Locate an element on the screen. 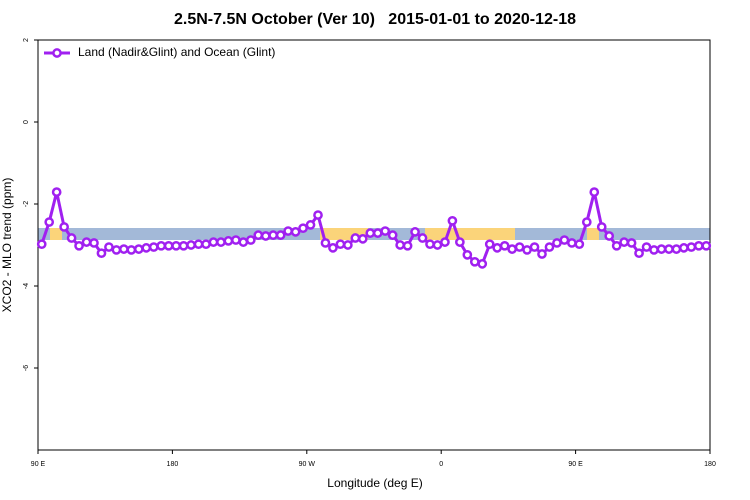 This screenshot has height=500, width=750. legend-label: Land (Nadir&Glint) and Ocean (Glint) is located at coordinates (176, 52).